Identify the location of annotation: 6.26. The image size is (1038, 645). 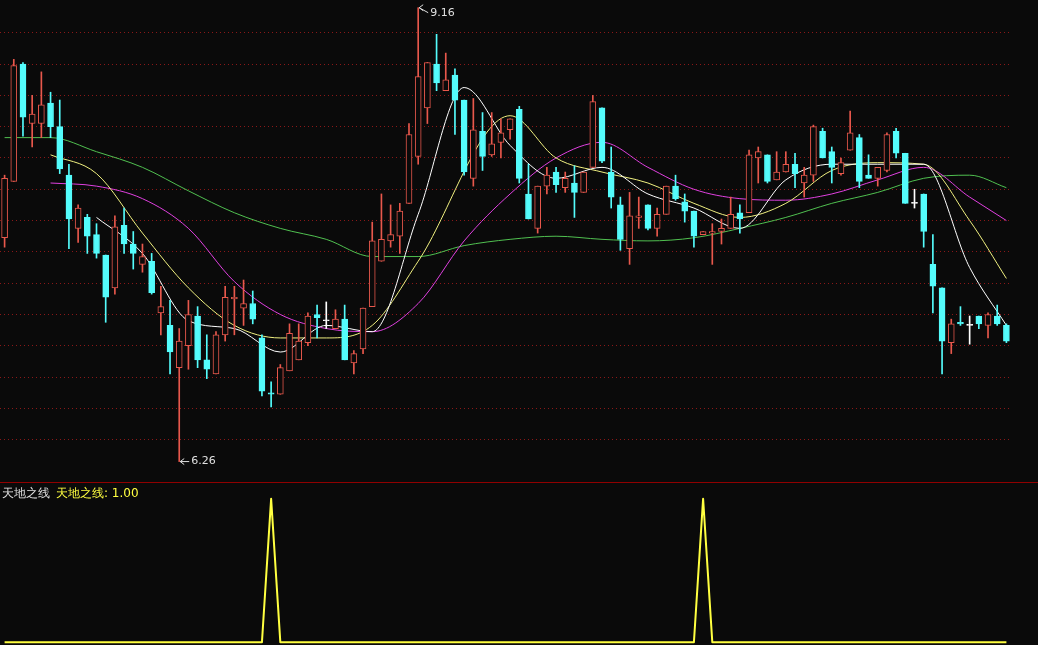
(203, 461).